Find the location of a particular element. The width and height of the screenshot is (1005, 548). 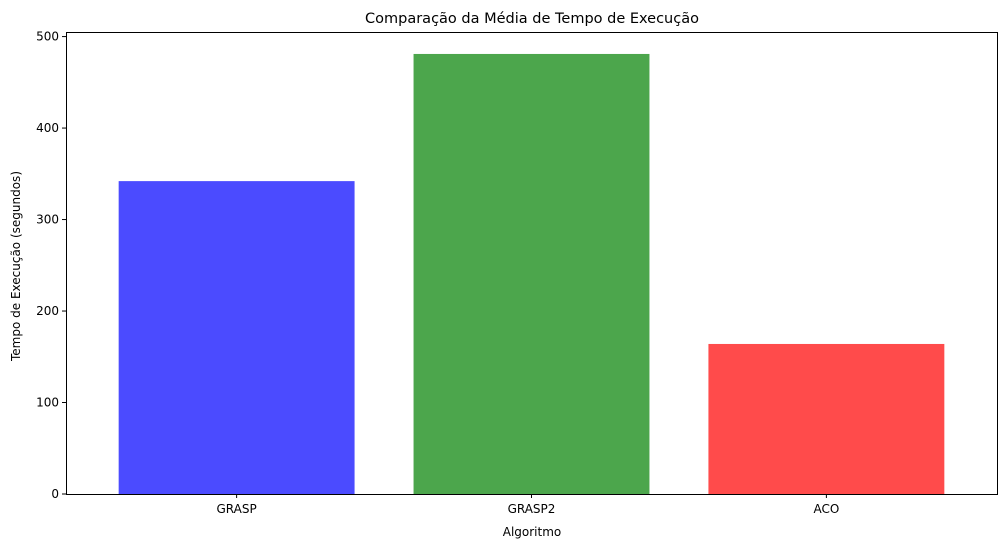

y-tick-label: 500 is located at coordinates (47, 37).